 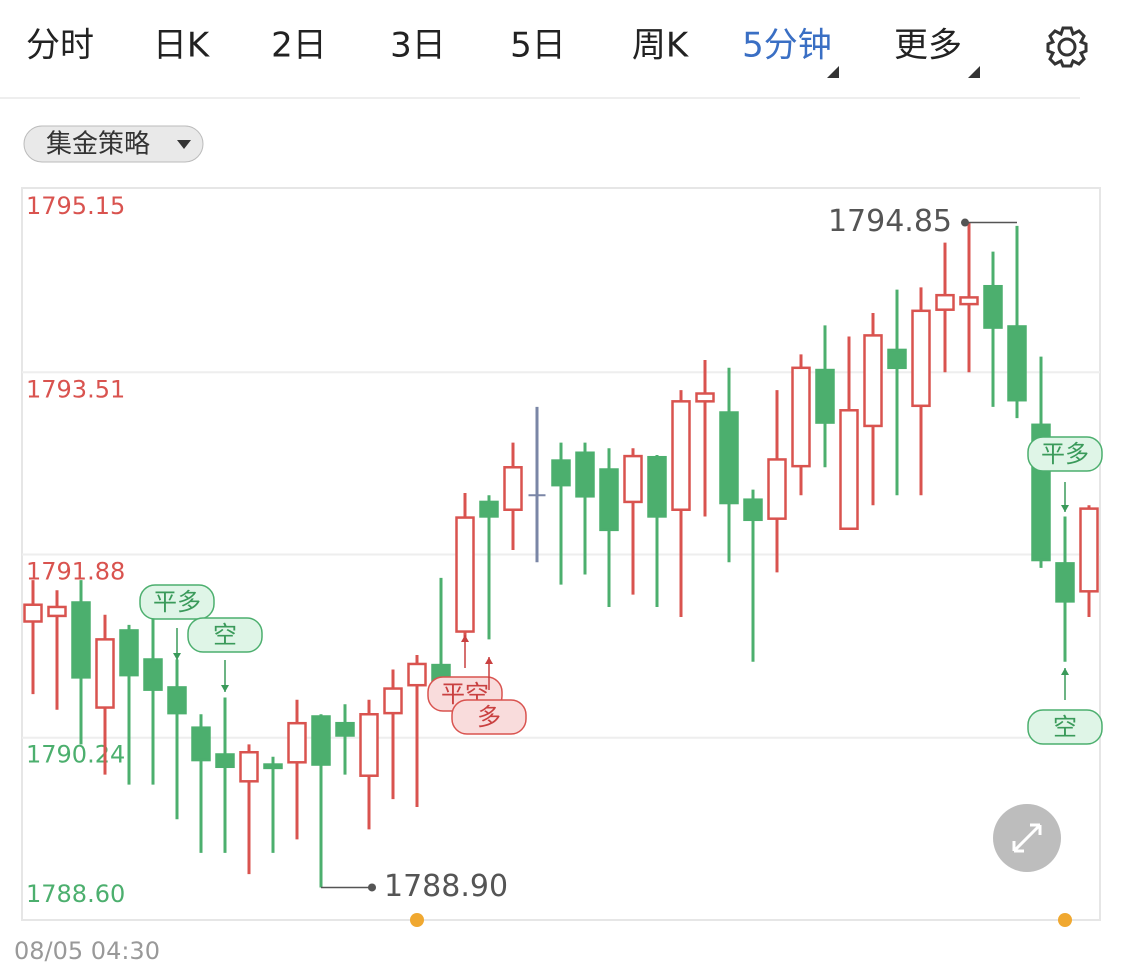 I want to click on tab: 周K, so click(x=661, y=46).